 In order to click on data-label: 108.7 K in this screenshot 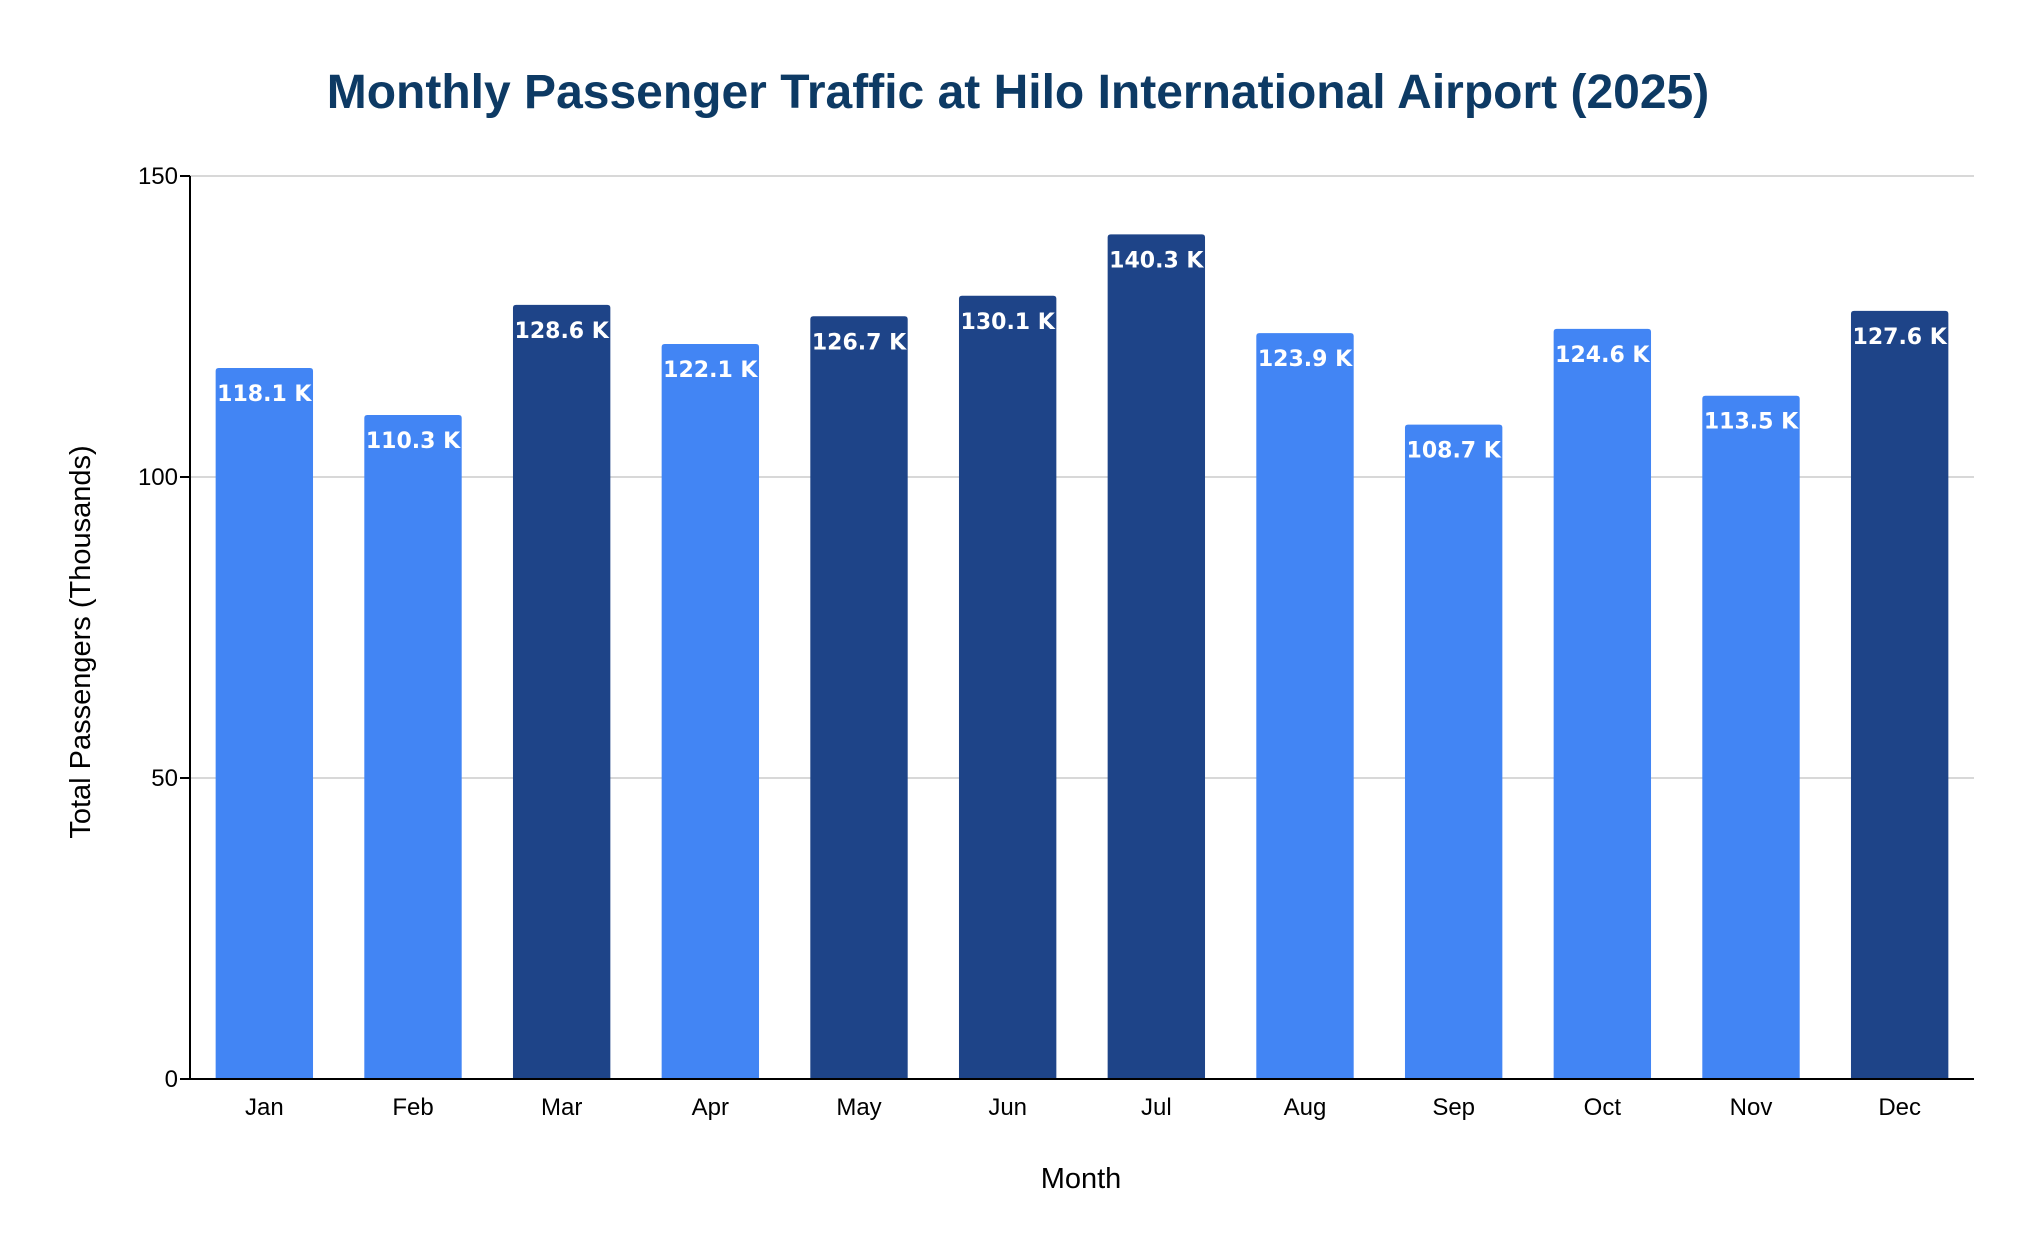, I will do `click(1454, 451)`.